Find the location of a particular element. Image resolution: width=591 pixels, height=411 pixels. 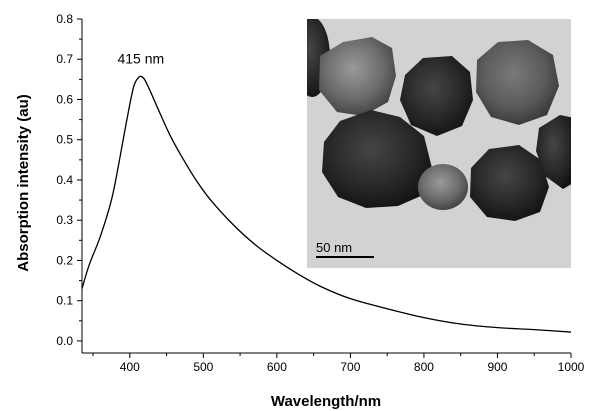

x-axis-title: Wavelength/nm is located at coordinates (326, 401).